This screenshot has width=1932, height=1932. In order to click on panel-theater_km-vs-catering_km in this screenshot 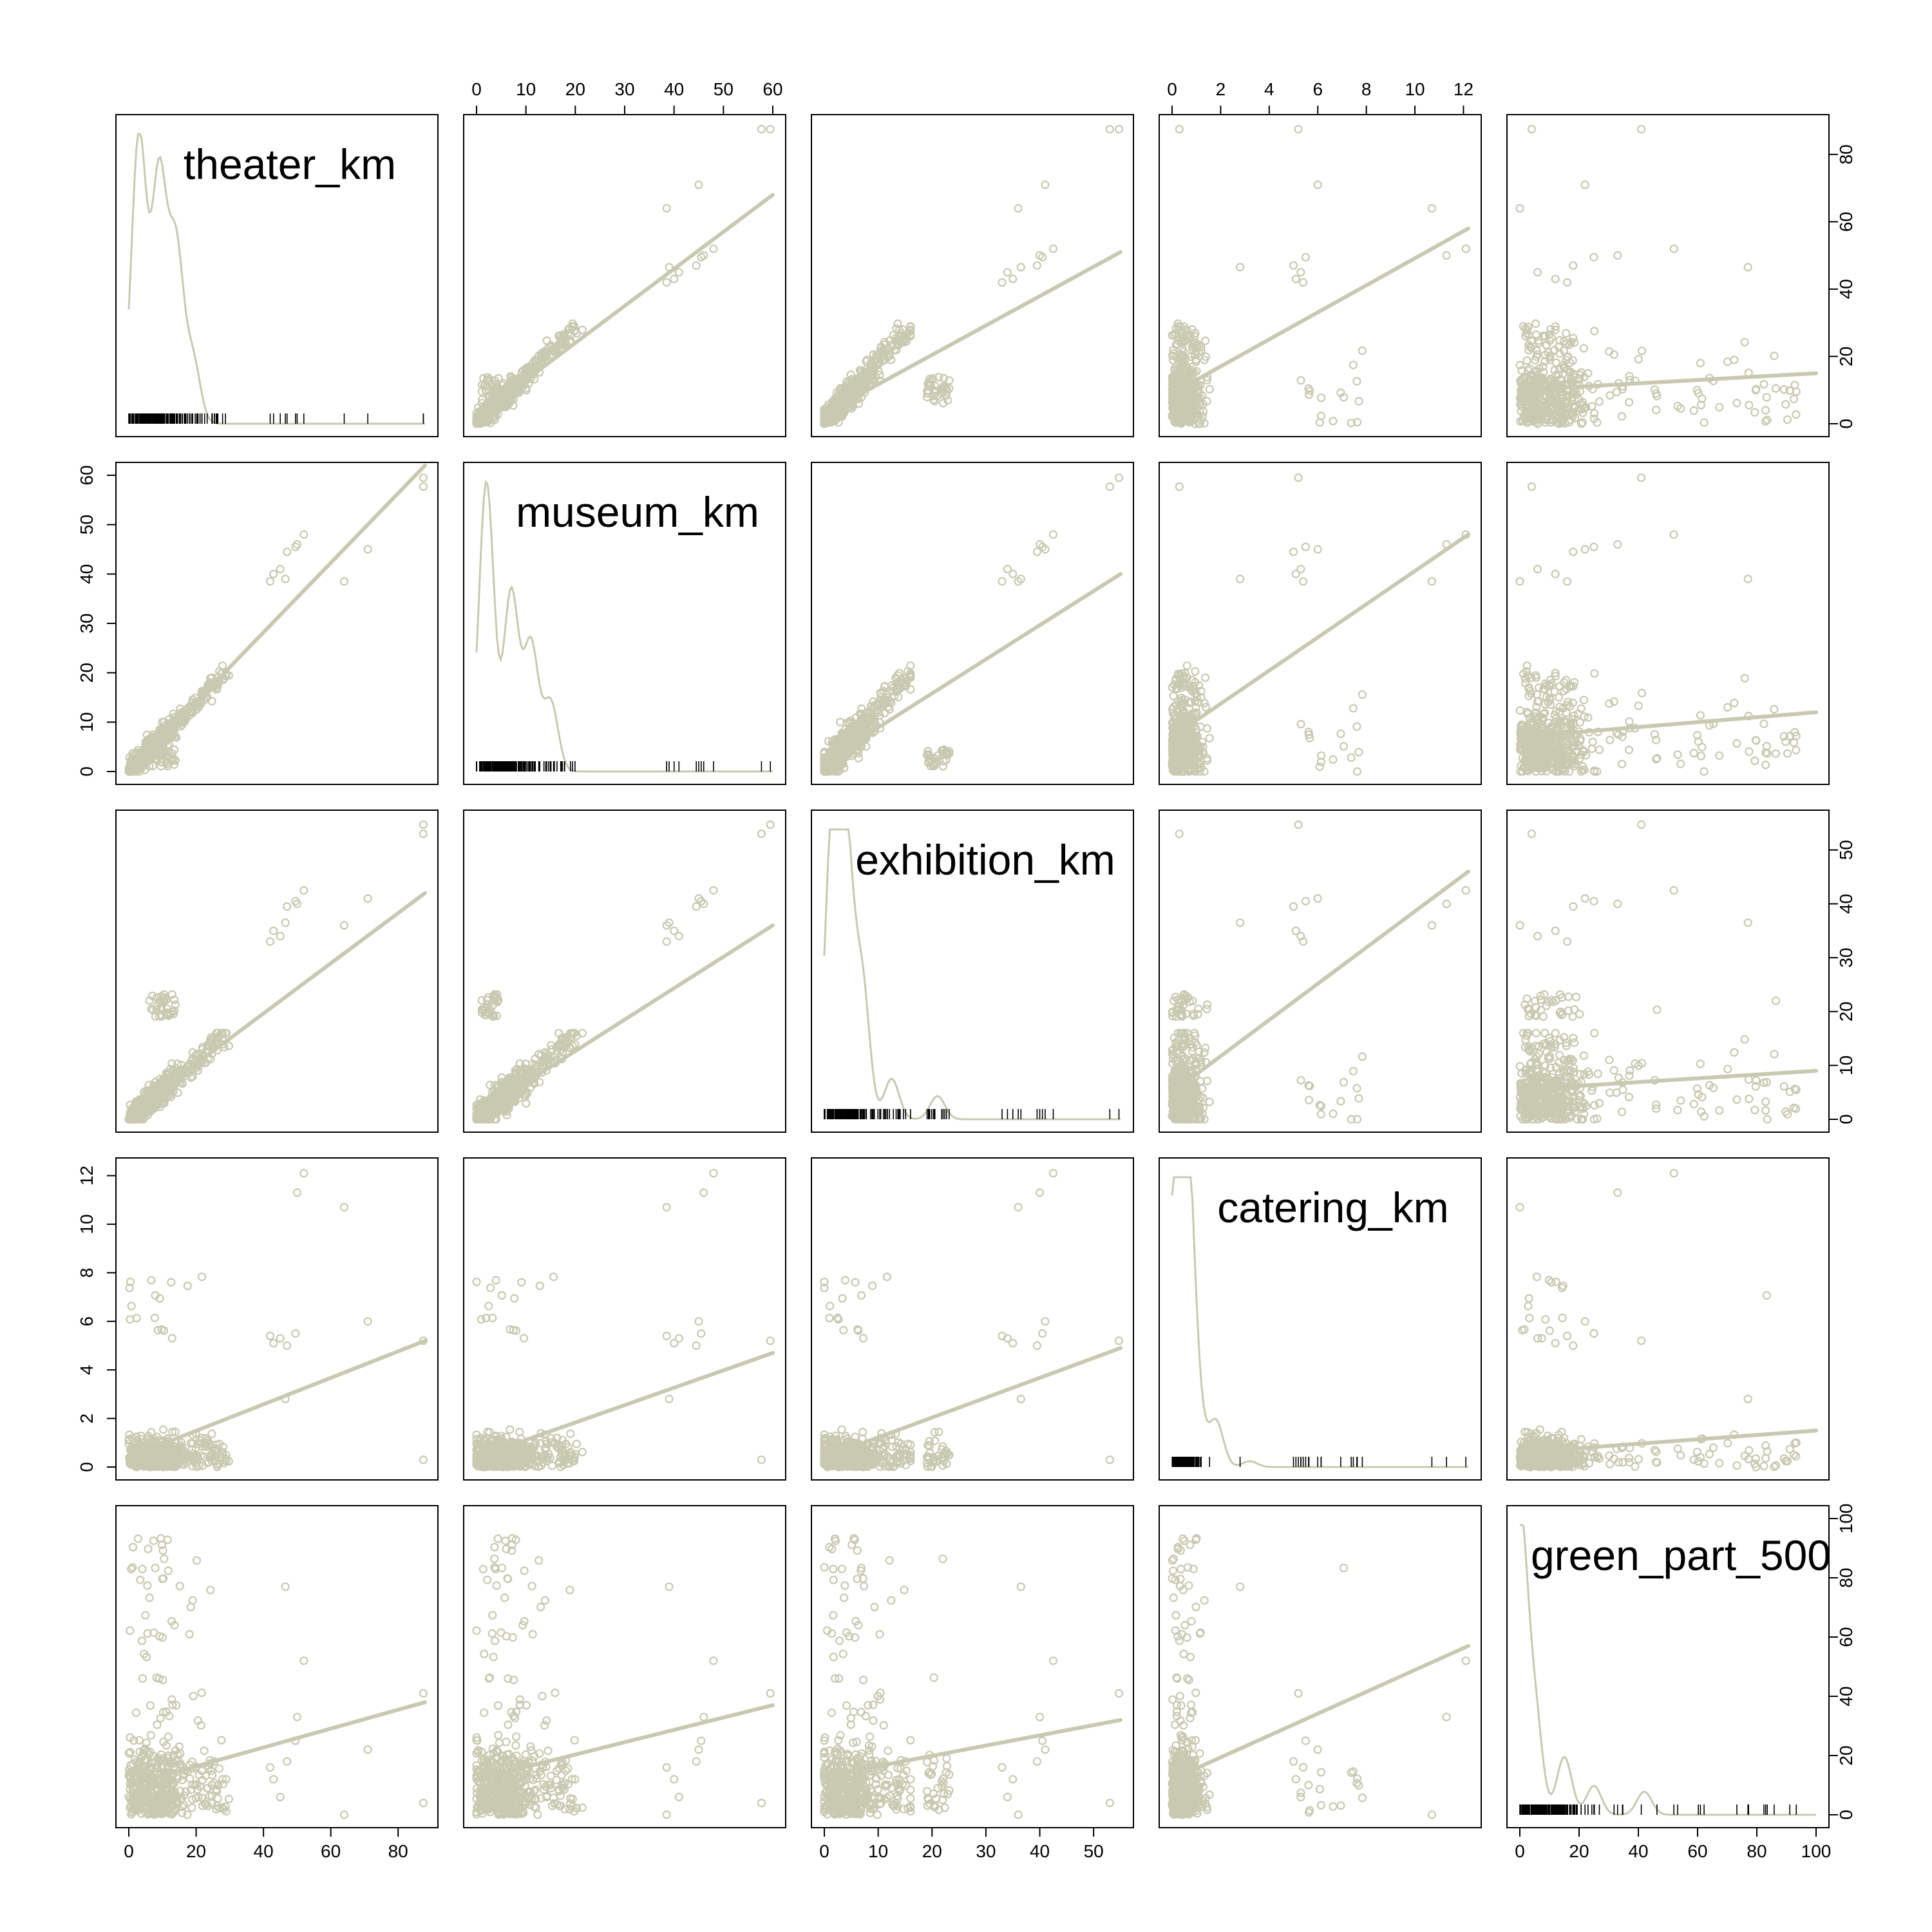, I will do `click(1320, 275)`.